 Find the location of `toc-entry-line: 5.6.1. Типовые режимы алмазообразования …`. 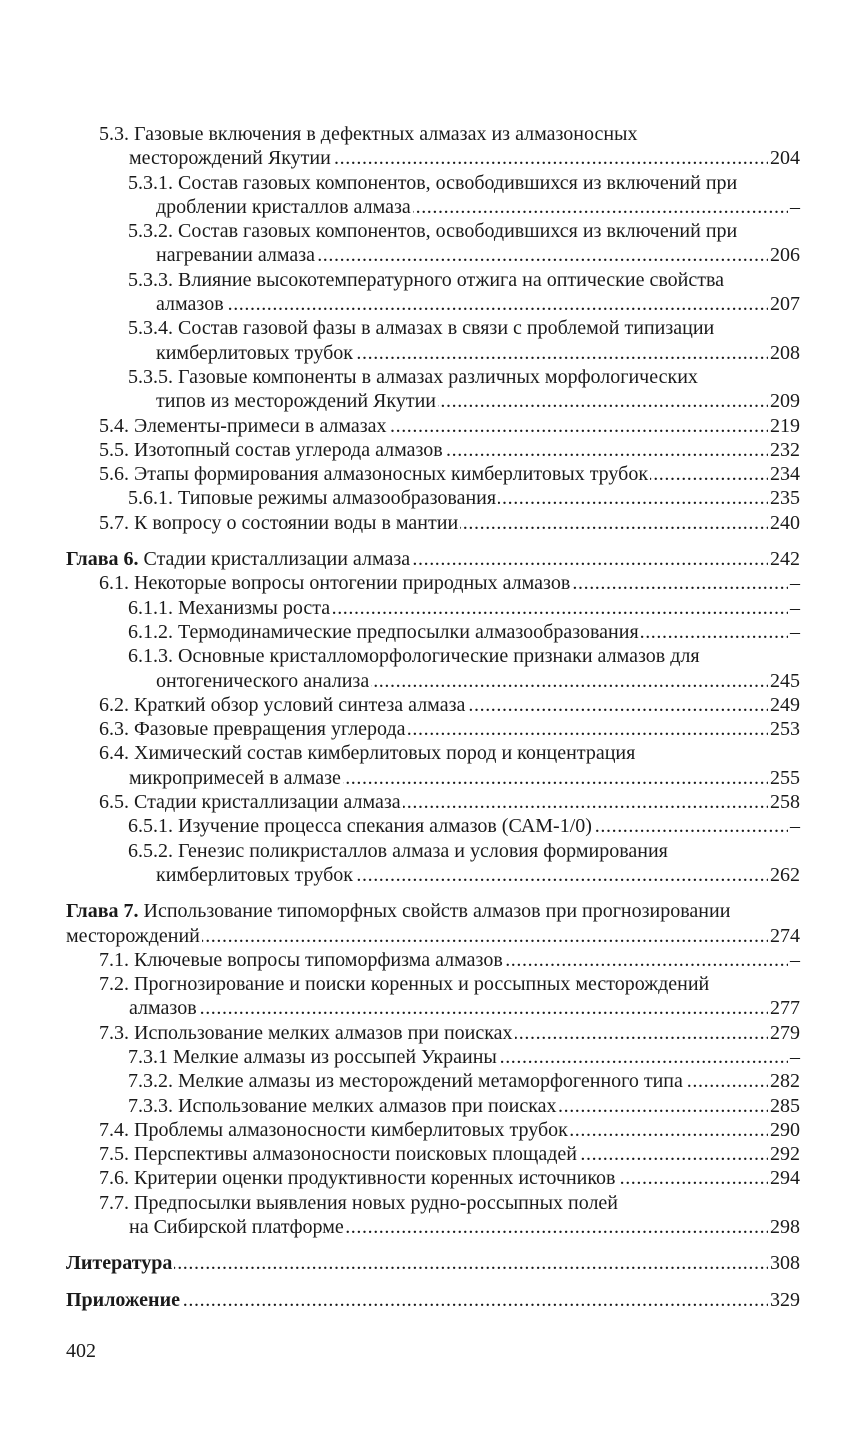

toc-entry-line: 5.6.1. Типовые режимы алмазообразования … is located at coordinates (433, 498).